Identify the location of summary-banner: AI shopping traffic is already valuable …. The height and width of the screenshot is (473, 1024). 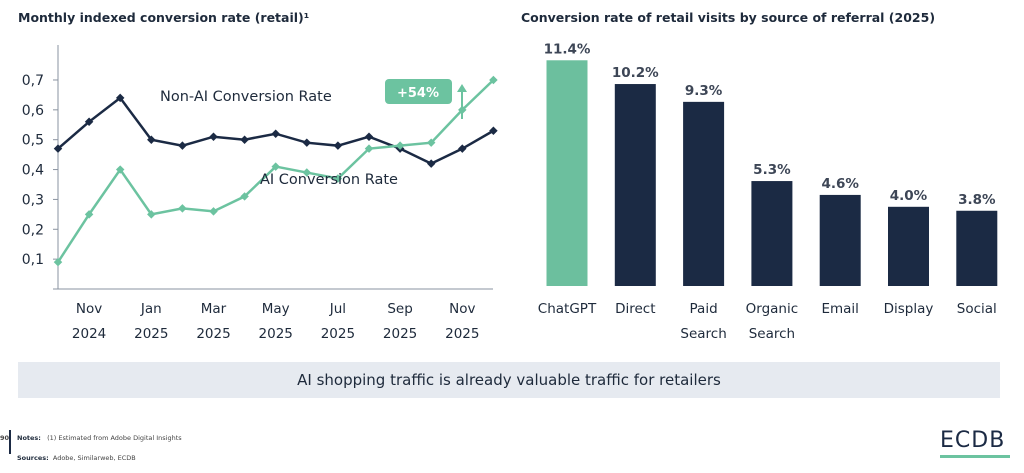
(509, 380).